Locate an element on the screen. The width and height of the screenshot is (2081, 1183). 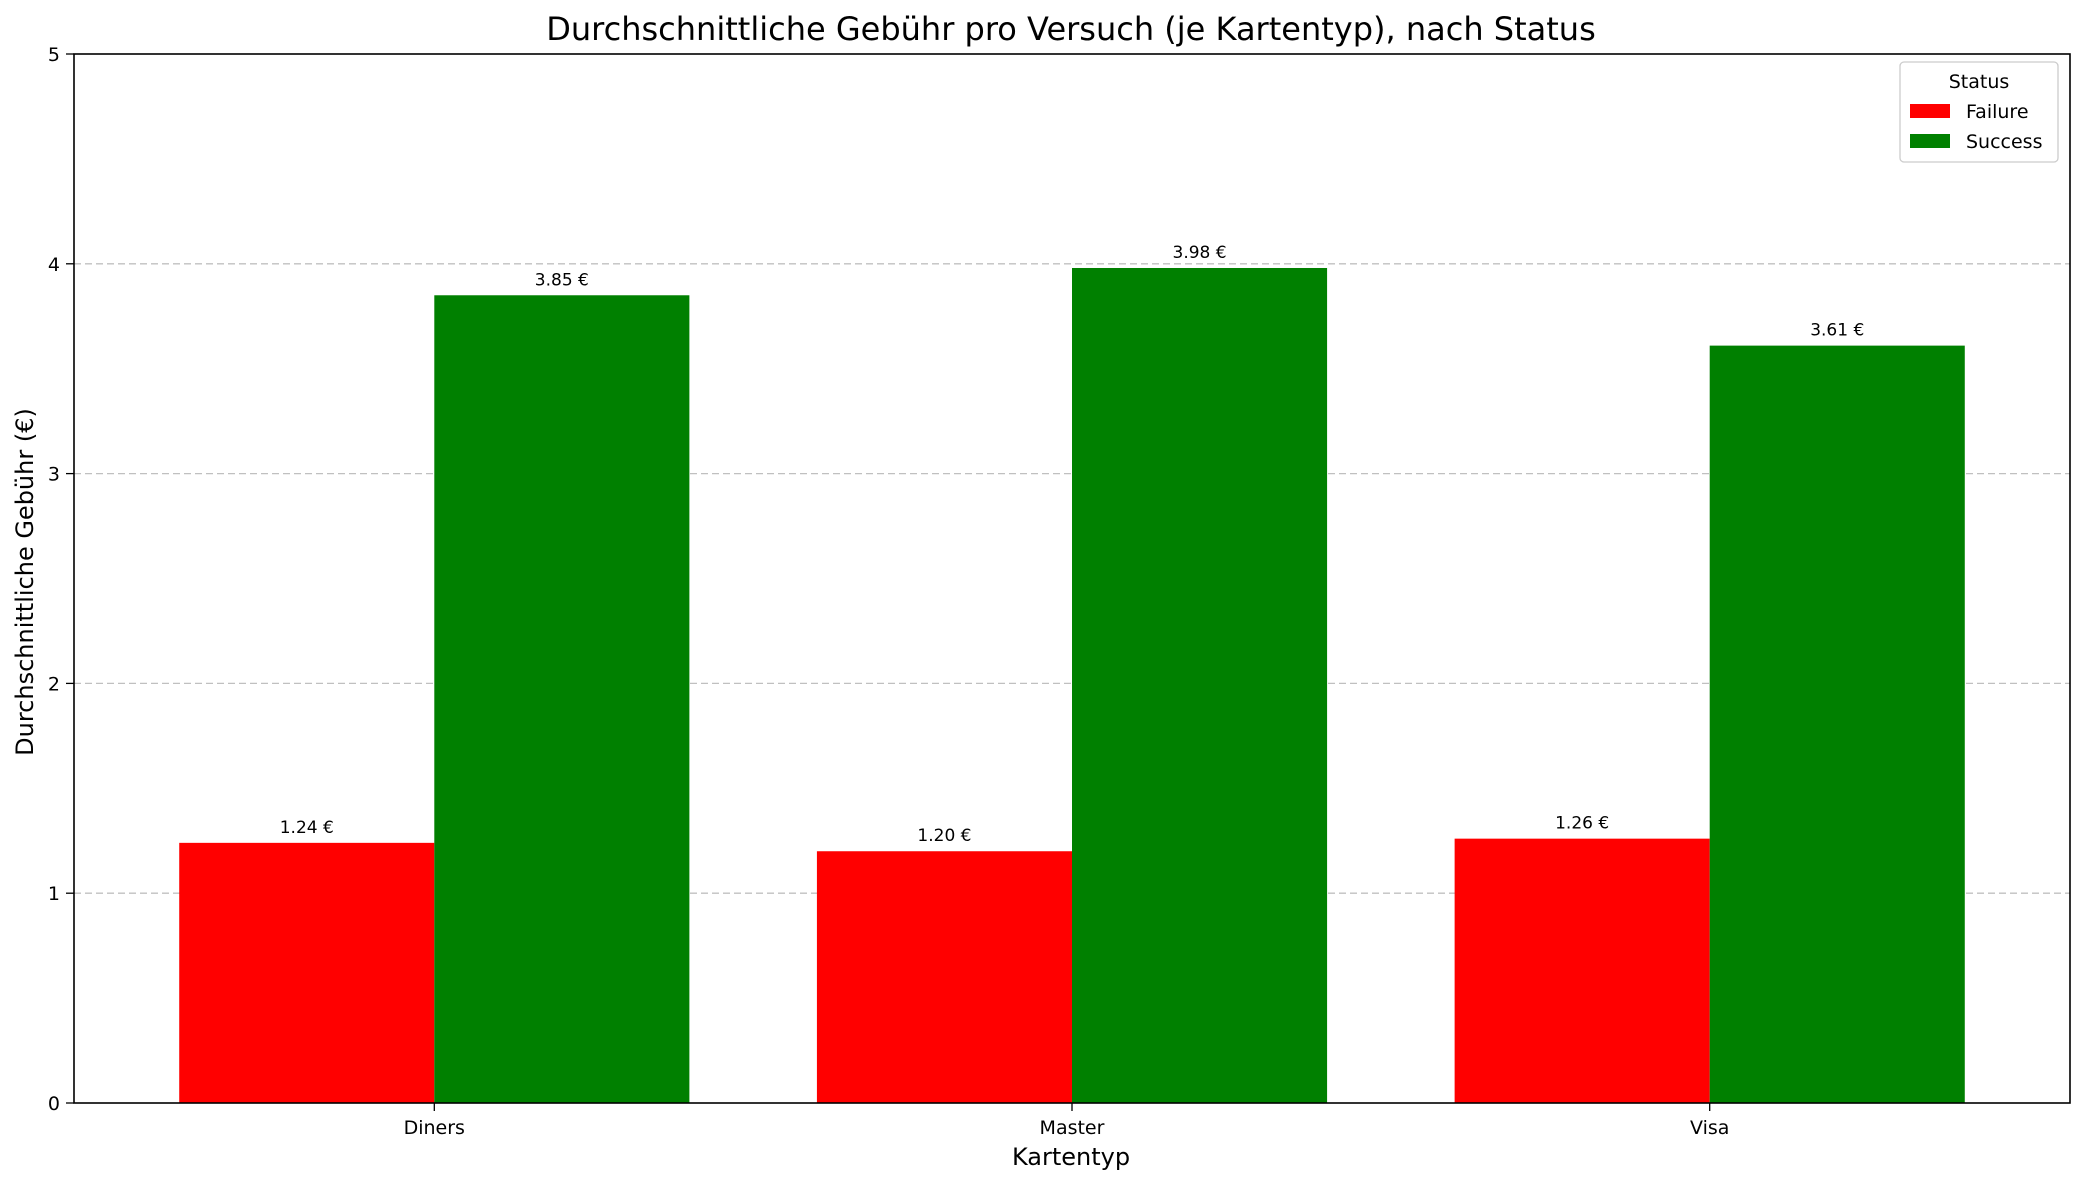
x-tick-label: Visa is located at coordinates (1709, 1128).